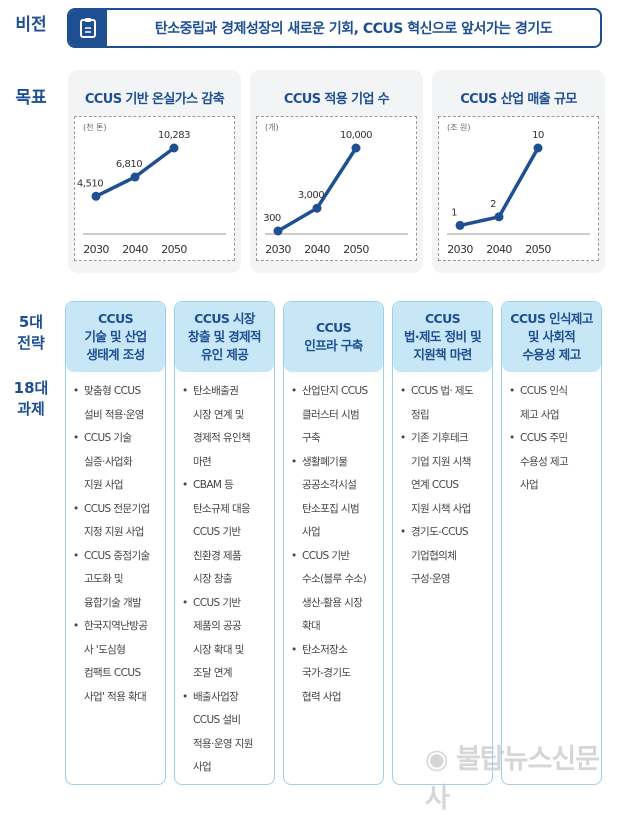 The width and height of the screenshot is (620, 815). What do you see at coordinates (116, 462) in the screenshot?
I see `task-item: CCUS 기술 실증·사업화 지원 사업` at bounding box center [116, 462].